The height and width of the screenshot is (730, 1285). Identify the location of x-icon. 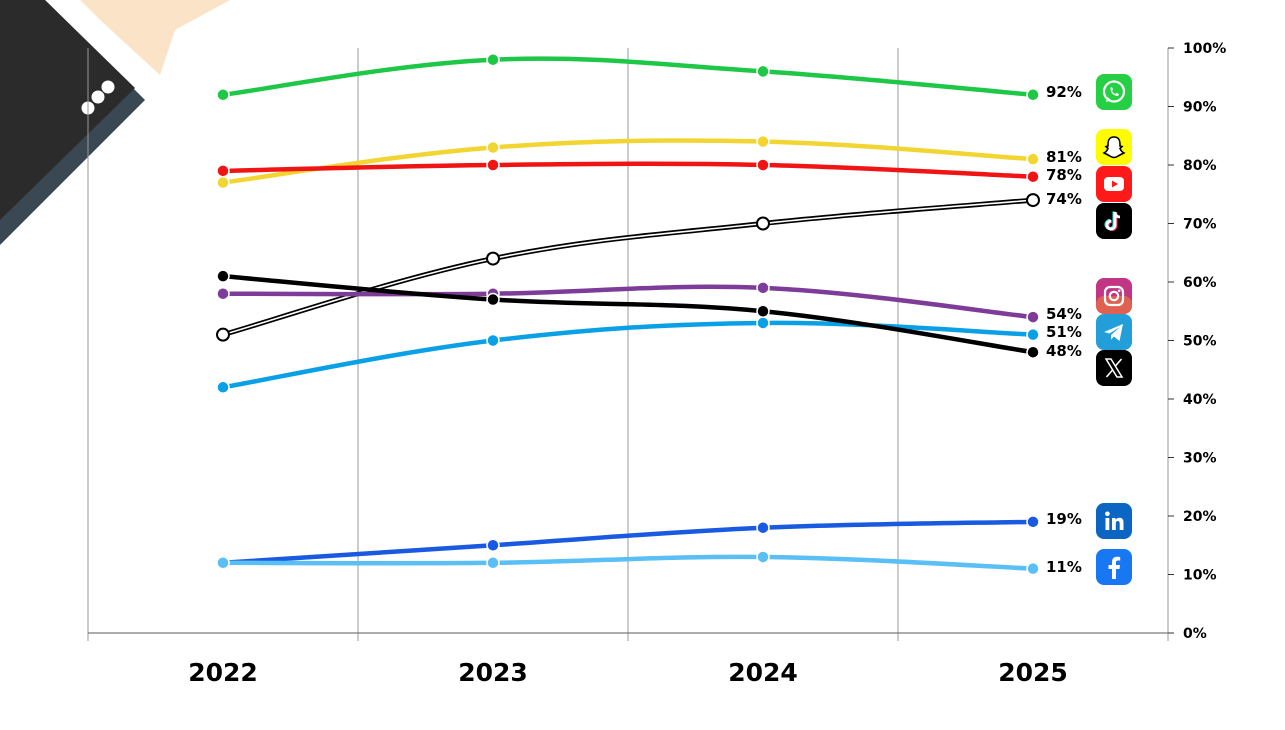
(1114, 368).